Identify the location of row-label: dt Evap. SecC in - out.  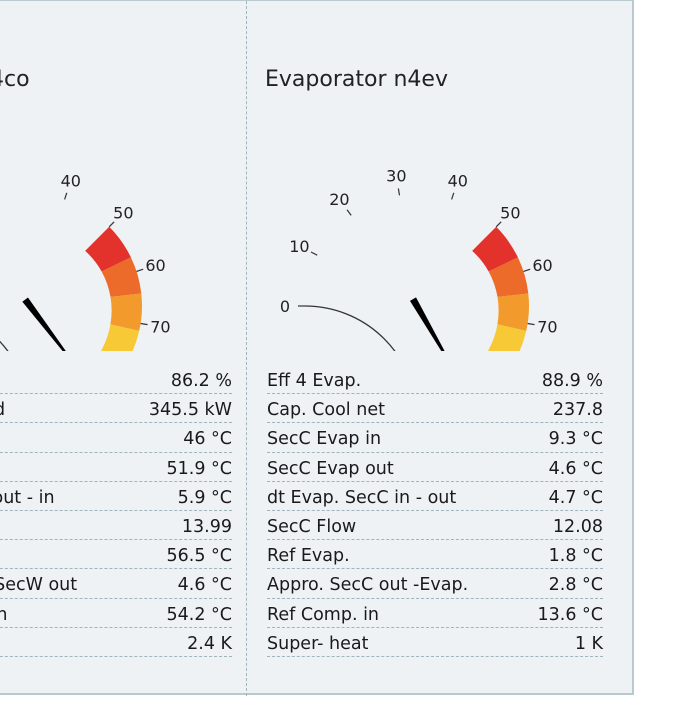
(362, 497).